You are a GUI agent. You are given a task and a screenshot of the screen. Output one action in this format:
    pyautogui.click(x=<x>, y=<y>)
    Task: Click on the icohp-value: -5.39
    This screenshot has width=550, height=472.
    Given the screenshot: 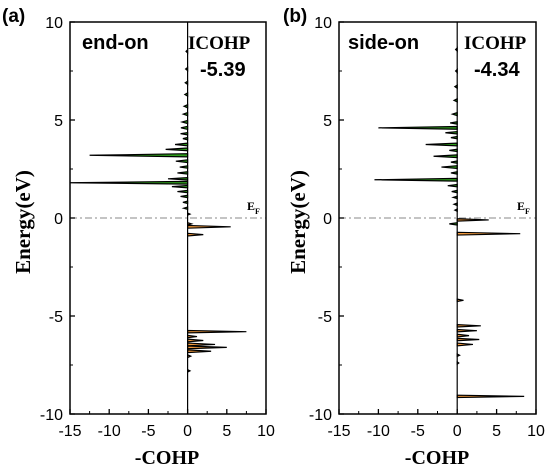 What is the action you would take?
    pyautogui.click(x=223, y=70)
    